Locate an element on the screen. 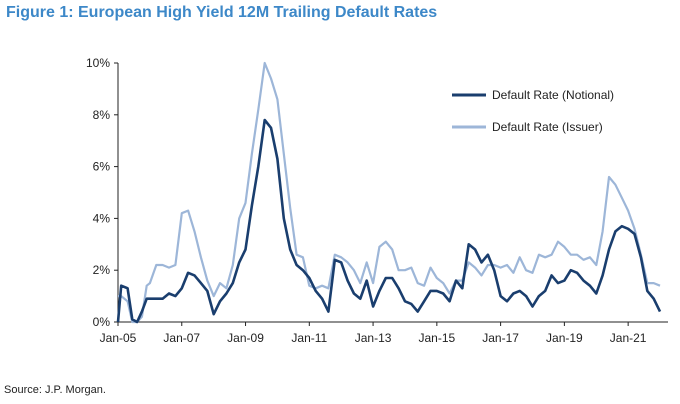 The height and width of the screenshot is (404, 680). x-tick-label: Jan-21 is located at coordinates (628, 338).